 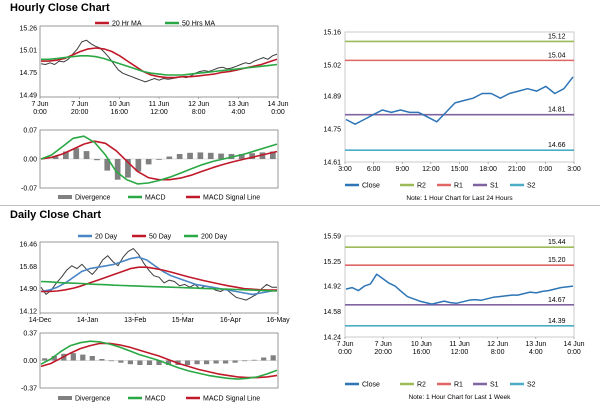 I want to click on daily_price-xtick: 16-May, so click(x=278, y=320).